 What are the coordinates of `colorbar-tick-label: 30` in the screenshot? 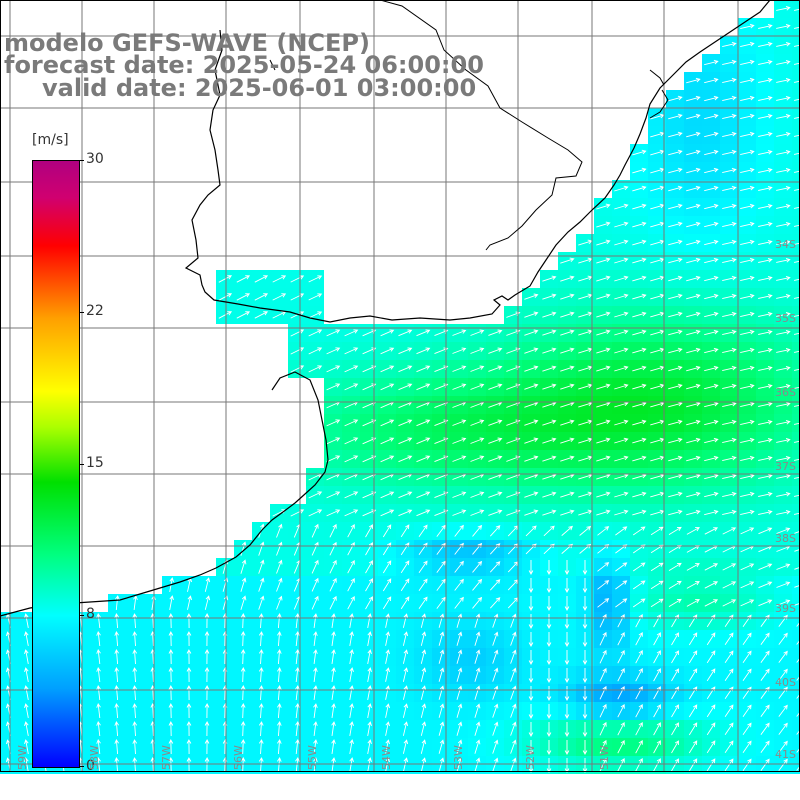 It's located at (95, 159).